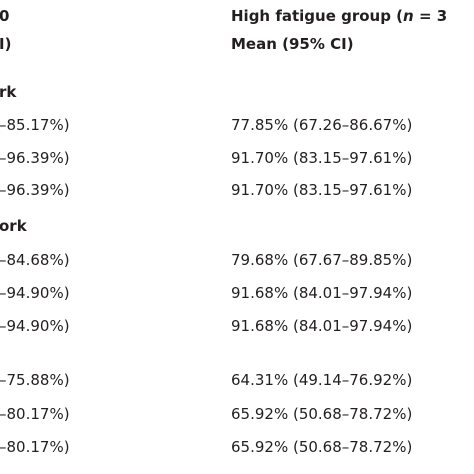 The width and height of the screenshot is (474, 474). What do you see at coordinates (13, 226) in the screenshot?
I see `section-label: ork` at bounding box center [13, 226].